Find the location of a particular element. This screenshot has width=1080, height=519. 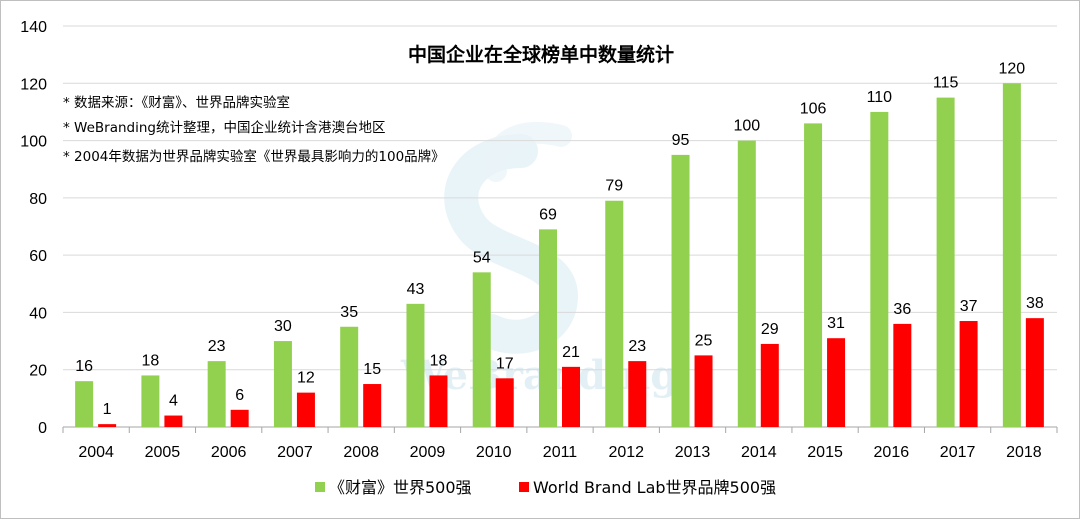

data-label: 12 is located at coordinates (306, 378).